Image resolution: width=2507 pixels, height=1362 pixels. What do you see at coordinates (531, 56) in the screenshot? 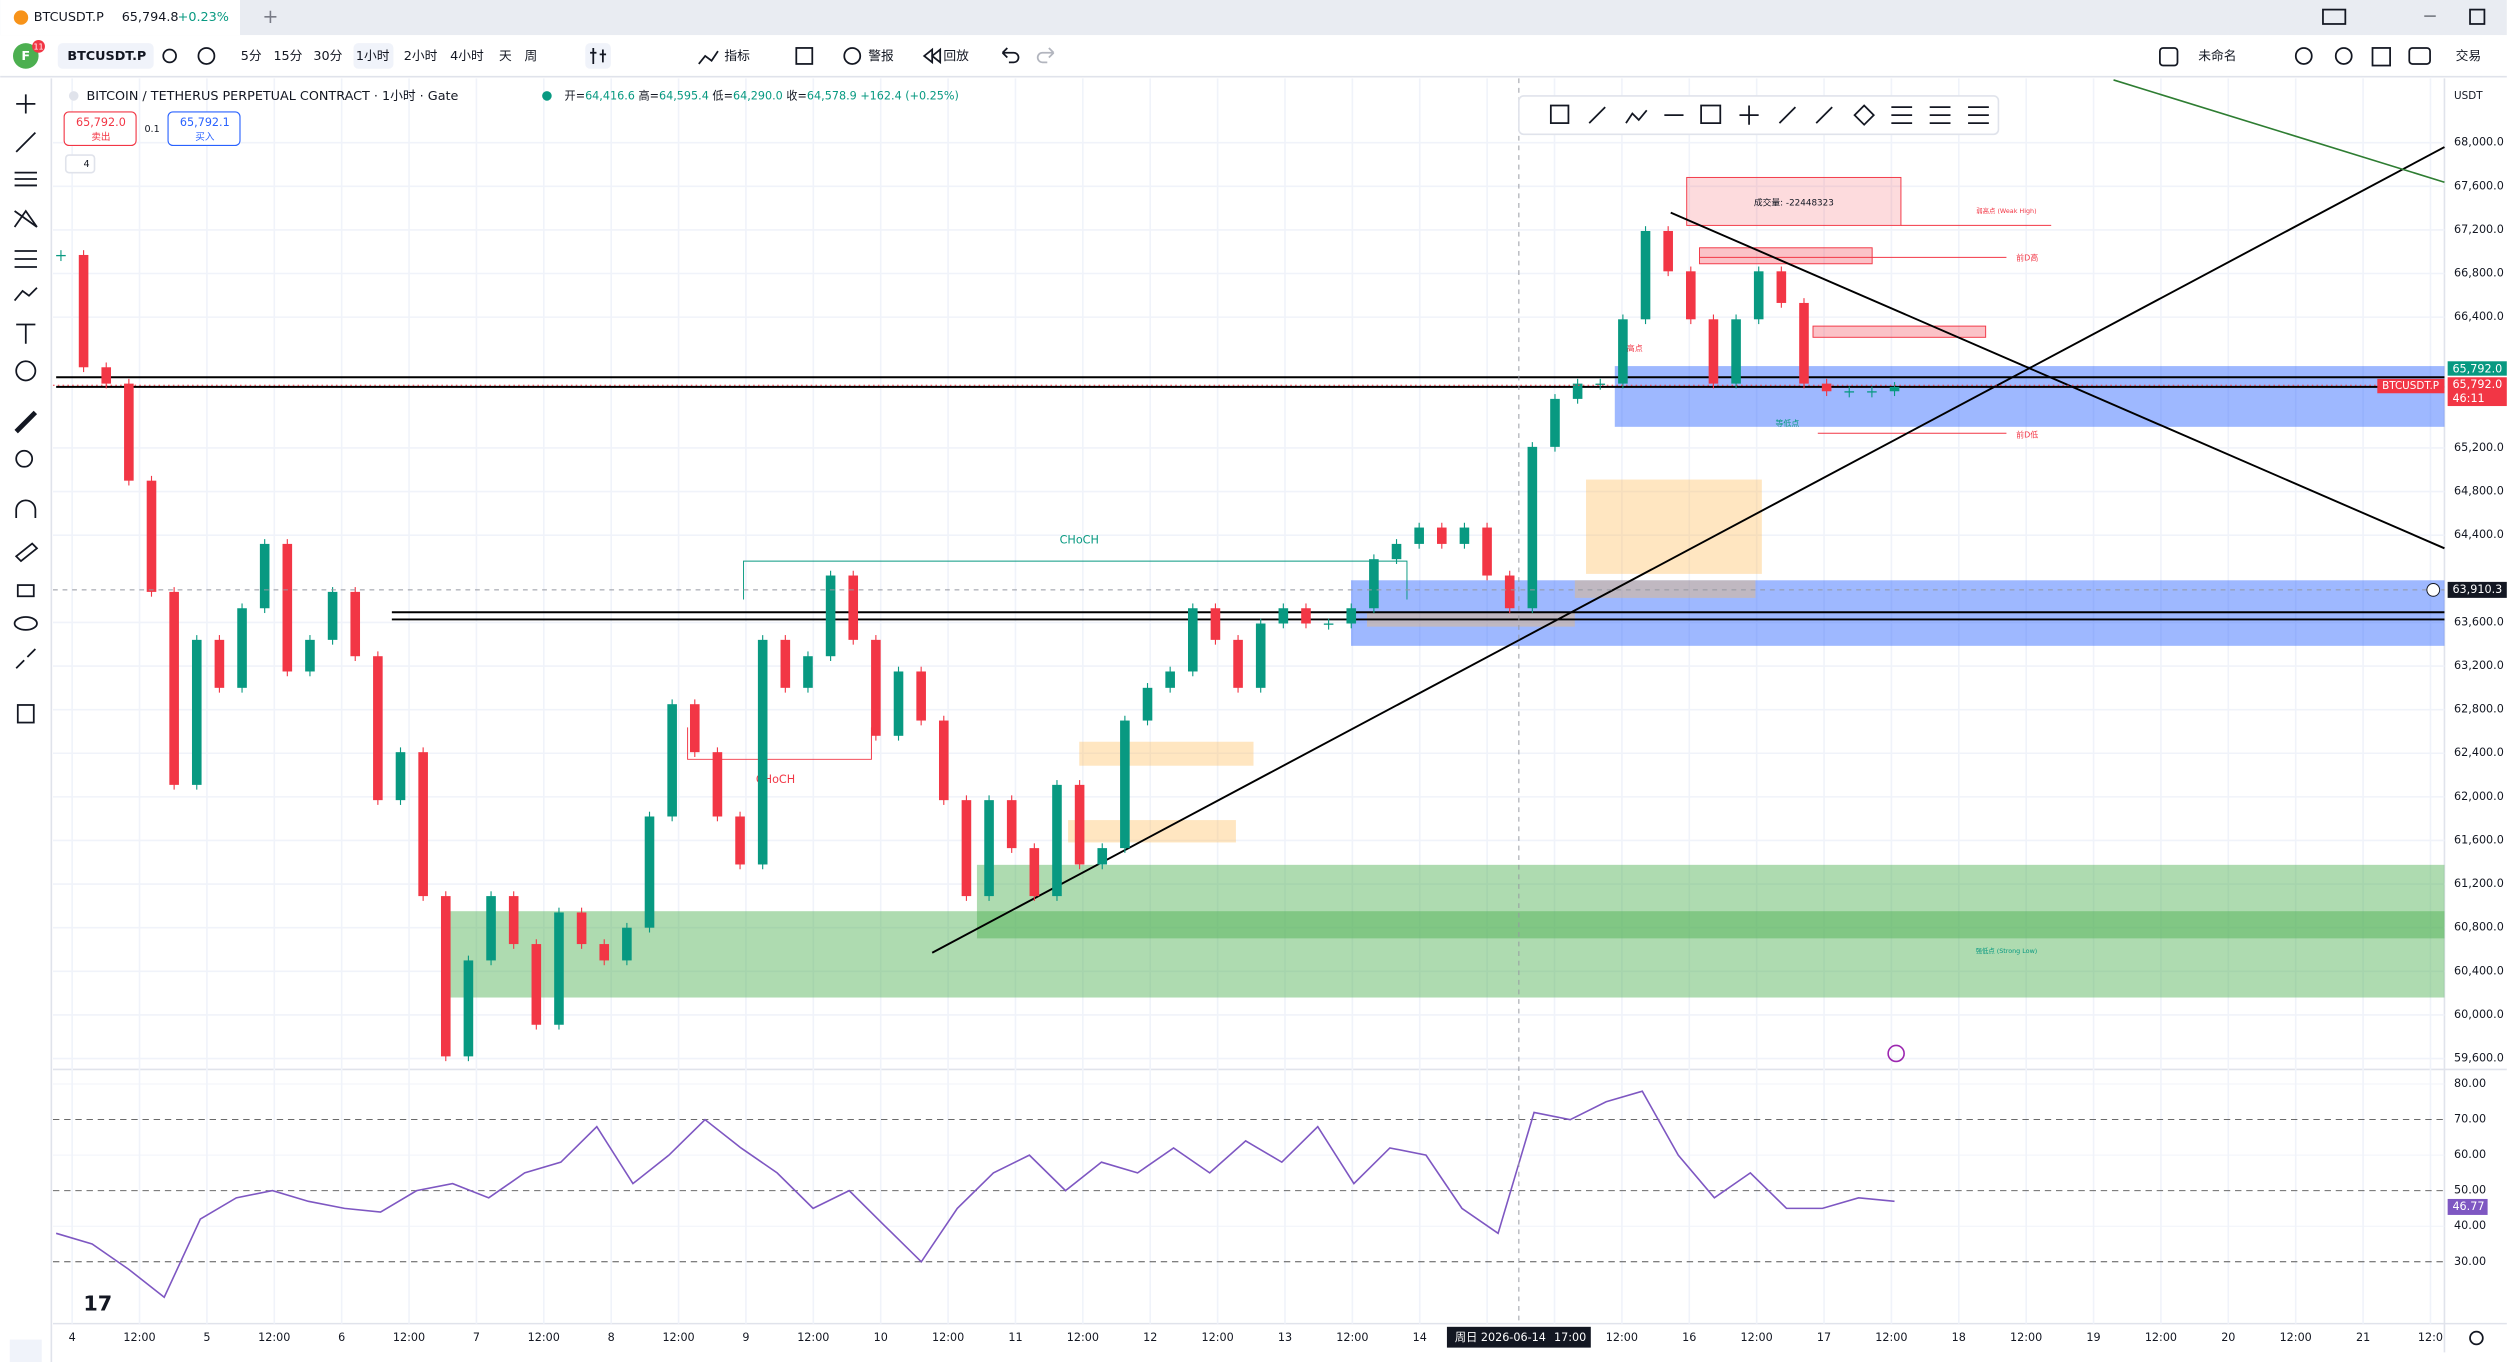
I see `interval-button: 周` at bounding box center [531, 56].